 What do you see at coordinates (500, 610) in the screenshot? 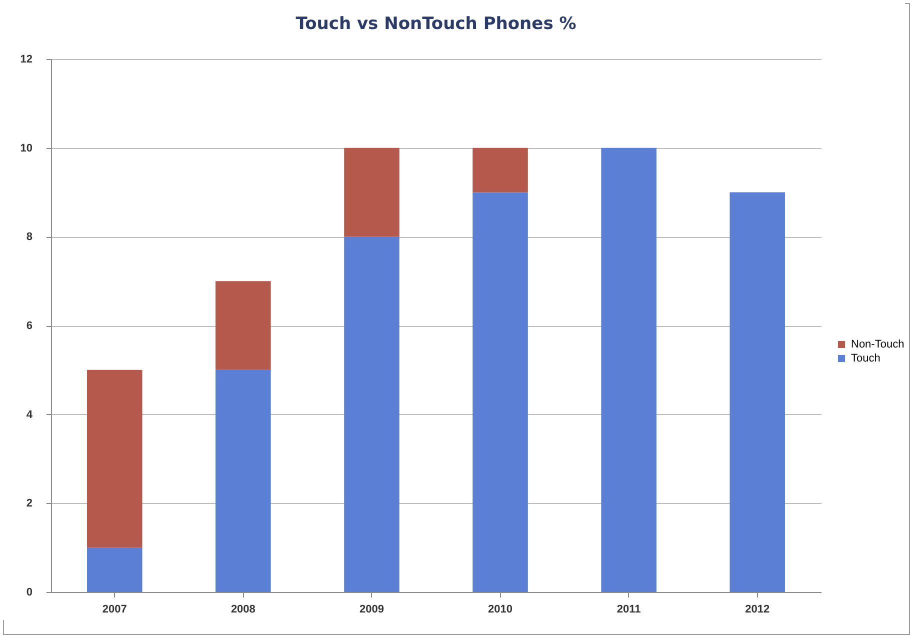
I see `x-tick-label: 2010` at bounding box center [500, 610].